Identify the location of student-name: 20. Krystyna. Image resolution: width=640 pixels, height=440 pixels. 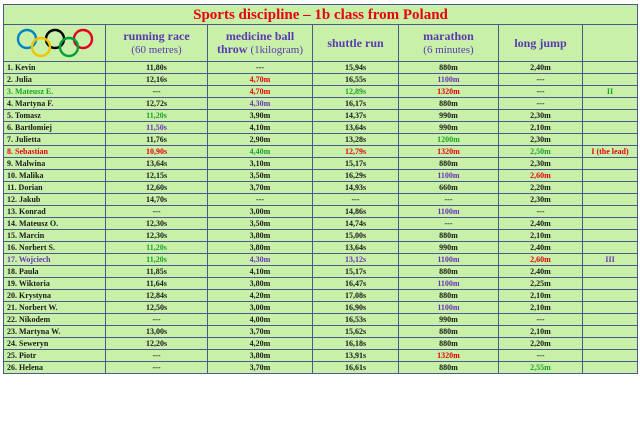
(54, 295).